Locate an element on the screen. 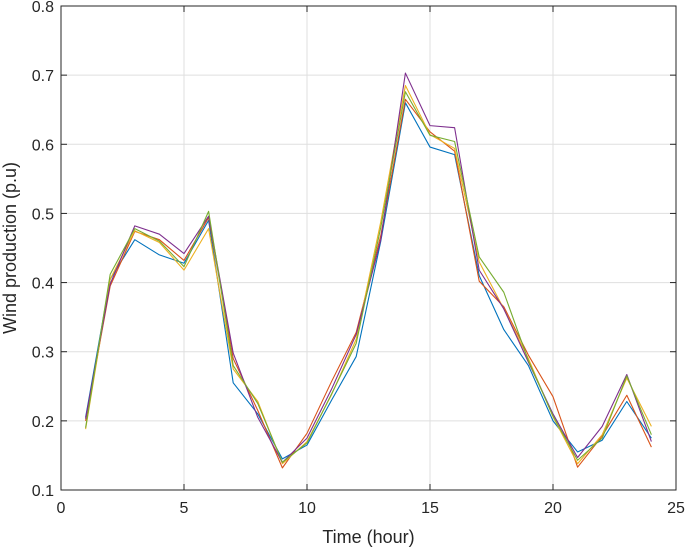 The image size is (685, 550). x-tick-label: 0 is located at coordinates (61, 508).